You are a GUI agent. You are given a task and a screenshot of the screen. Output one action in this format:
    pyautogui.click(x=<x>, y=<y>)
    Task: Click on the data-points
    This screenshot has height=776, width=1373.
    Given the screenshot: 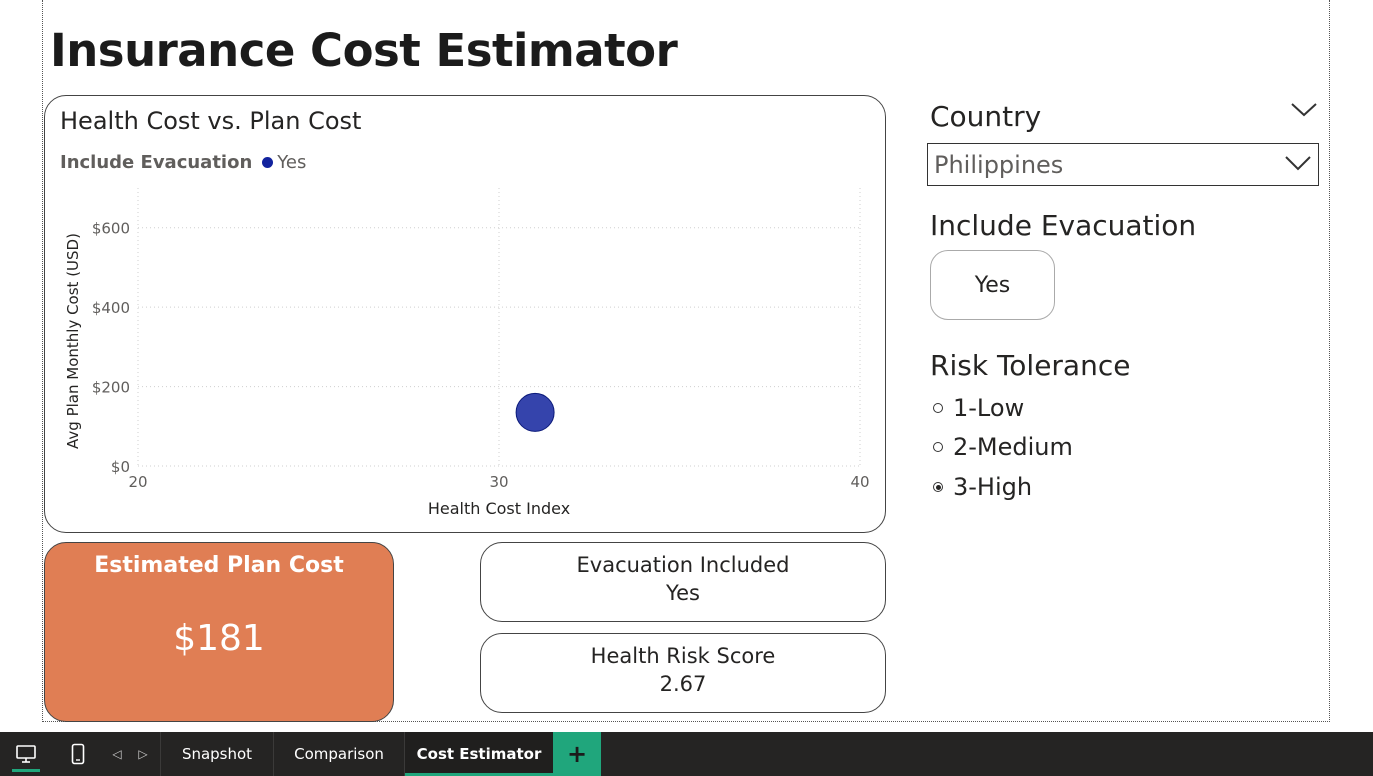 What is the action you would take?
    pyautogui.click(x=535, y=412)
    